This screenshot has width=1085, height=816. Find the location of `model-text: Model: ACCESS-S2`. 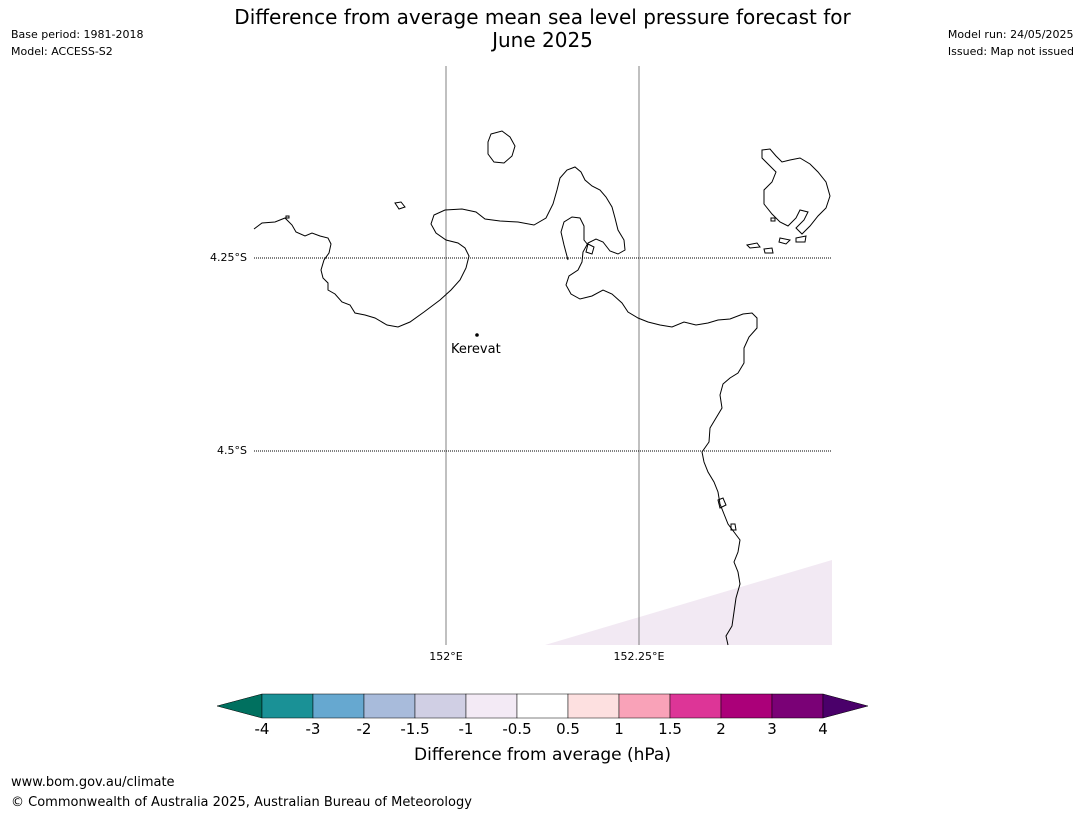

model-text: Model: ACCESS-S2 is located at coordinates (62, 51).